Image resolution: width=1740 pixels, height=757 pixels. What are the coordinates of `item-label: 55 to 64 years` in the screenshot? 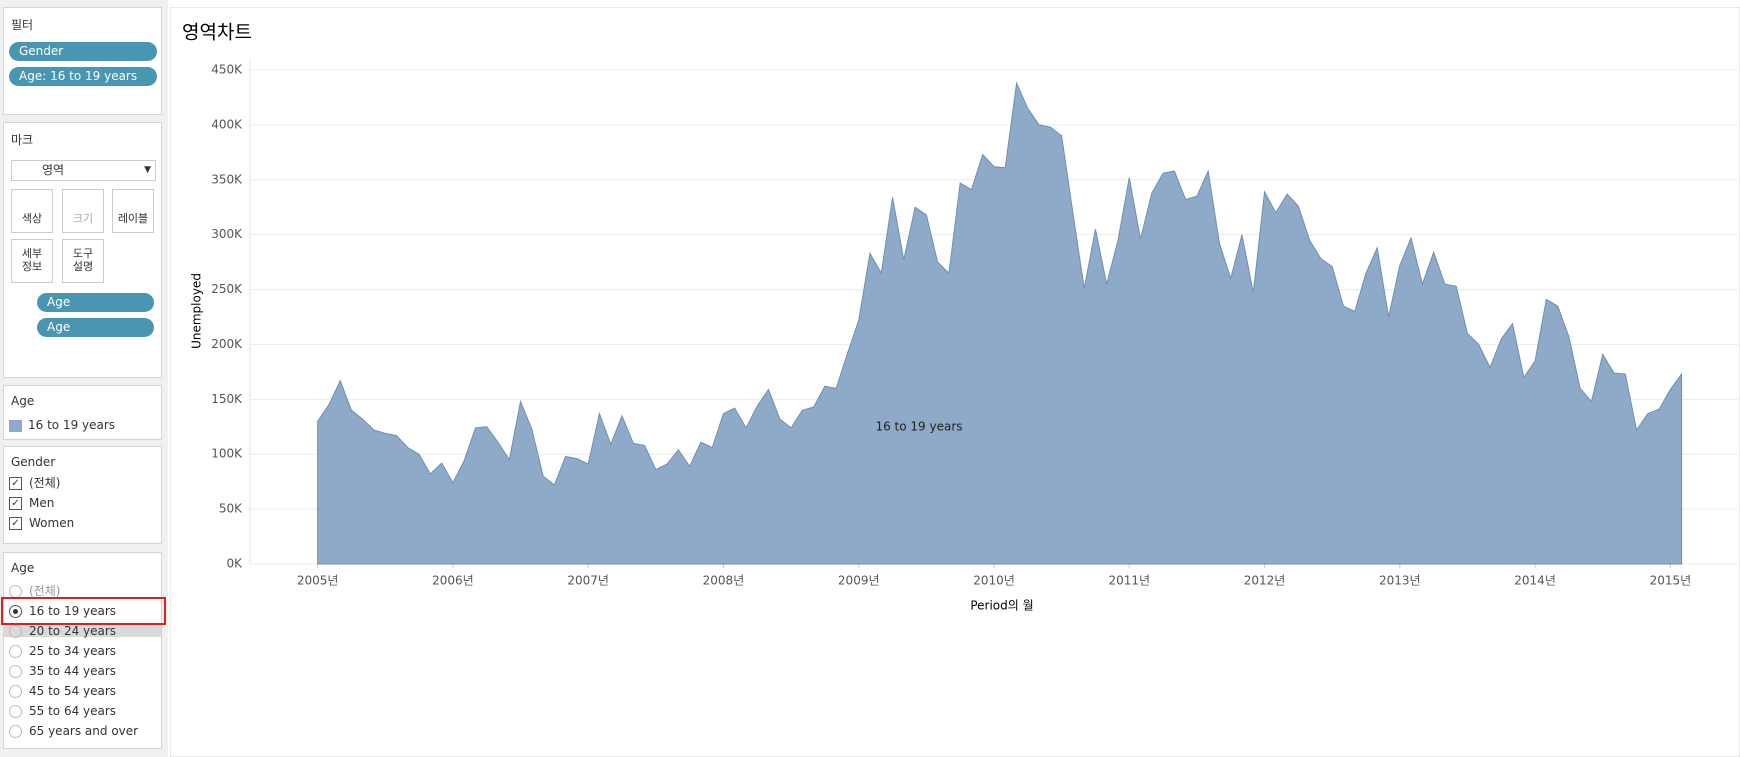 It's located at (73, 711).